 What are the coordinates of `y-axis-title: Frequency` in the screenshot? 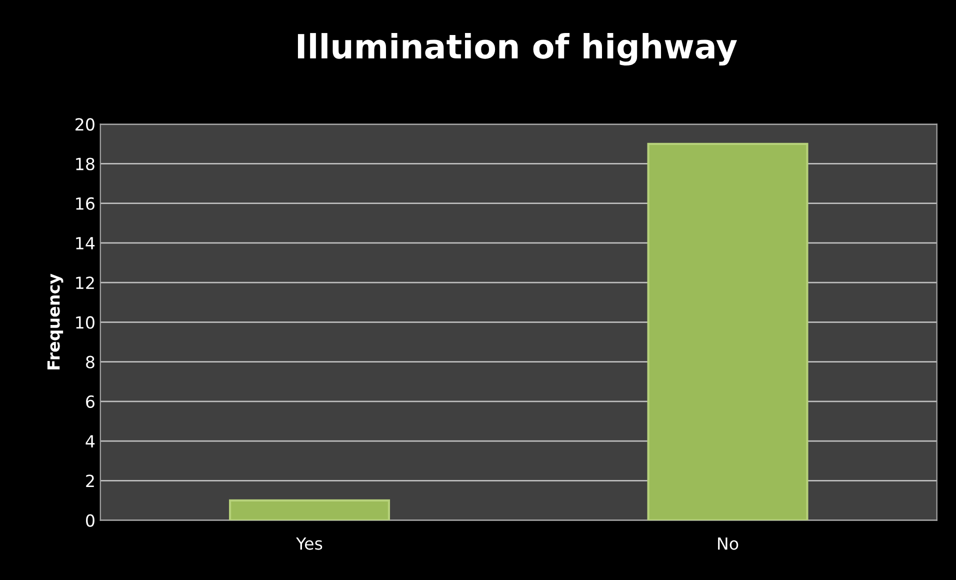 It's located at (55, 322).